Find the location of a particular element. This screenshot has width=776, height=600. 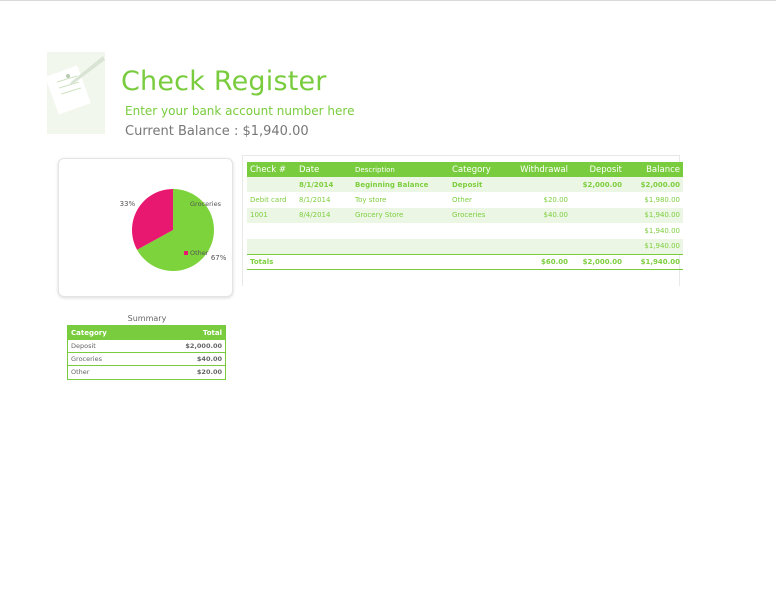

summary-row: Groceries $40.00 is located at coordinates (146, 359).